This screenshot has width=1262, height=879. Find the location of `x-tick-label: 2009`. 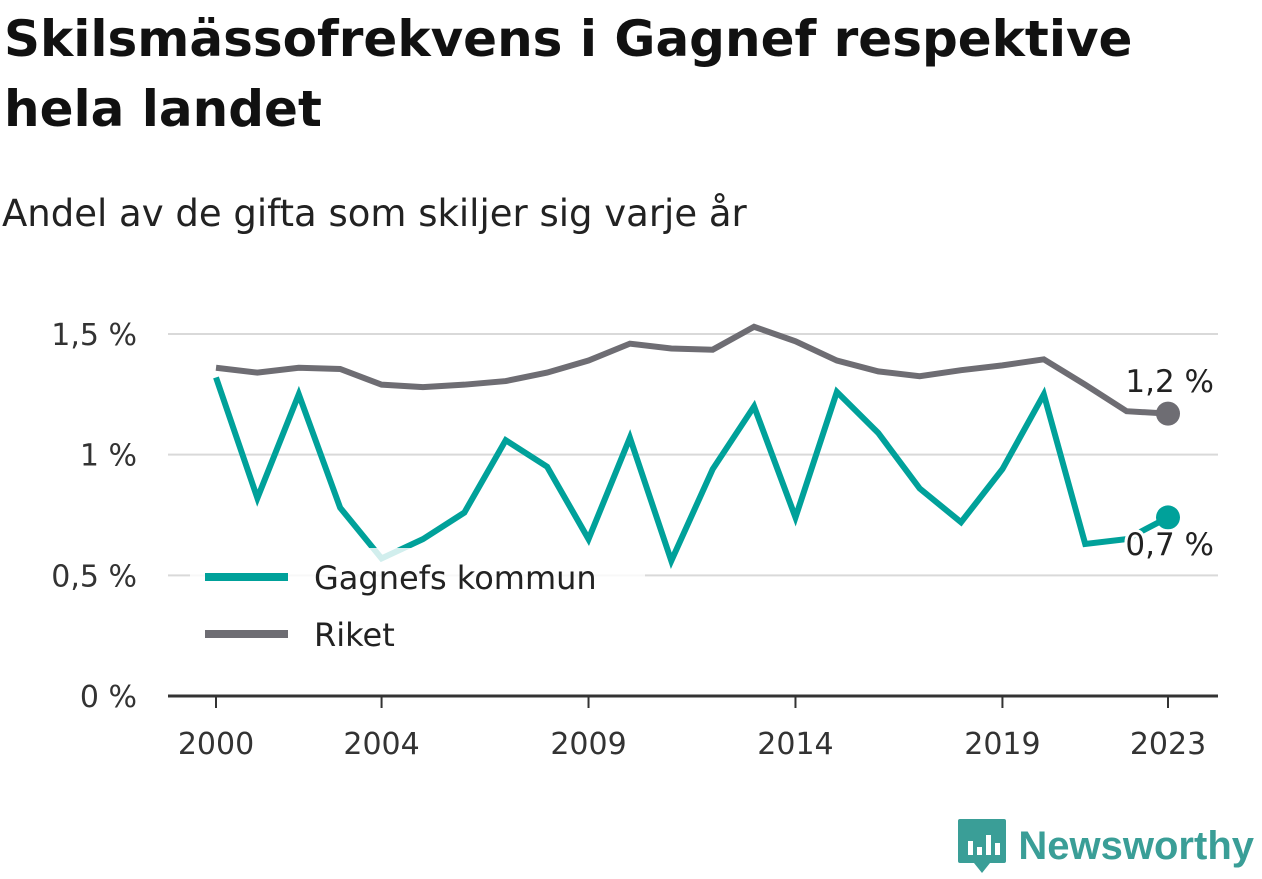

x-tick-label: 2009 is located at coordinates (588, 744).